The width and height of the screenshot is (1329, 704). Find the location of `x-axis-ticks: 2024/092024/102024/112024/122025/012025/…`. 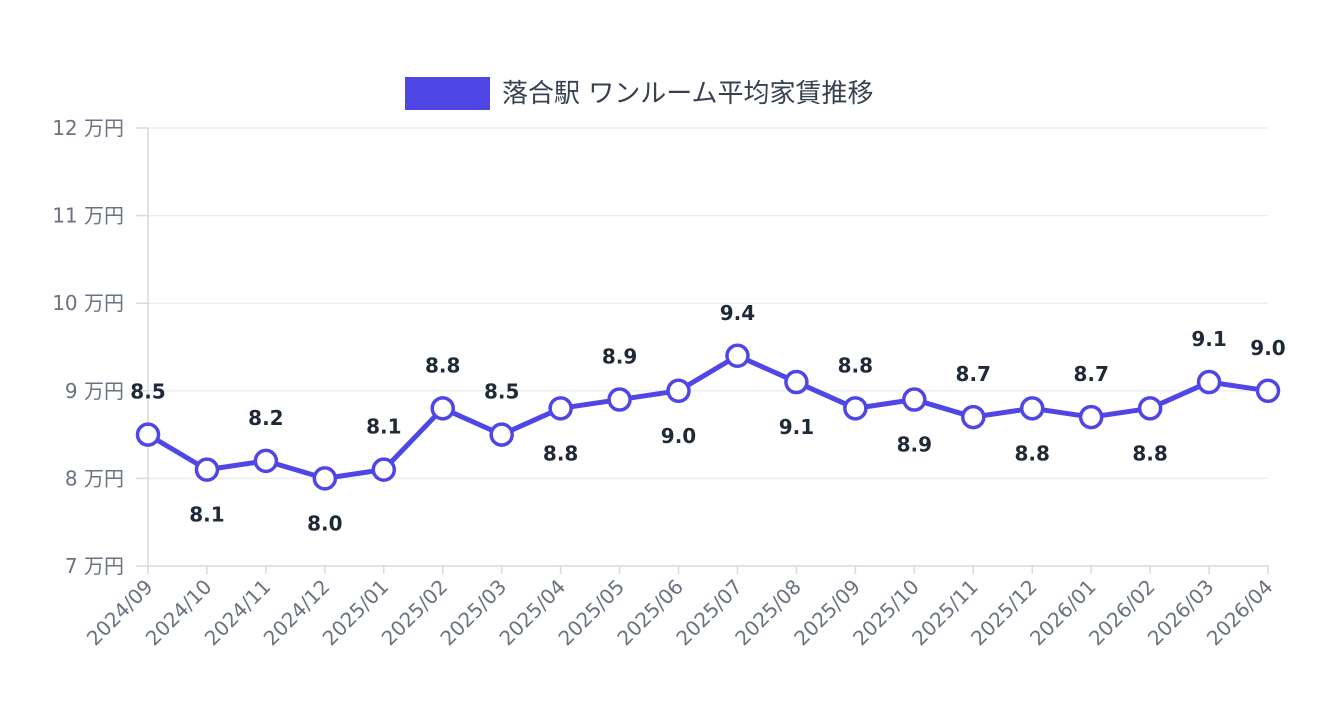

x-axis-ticks: 2024/092024/102024/112024/122025/012025/… is located at coordinates (680, 608).